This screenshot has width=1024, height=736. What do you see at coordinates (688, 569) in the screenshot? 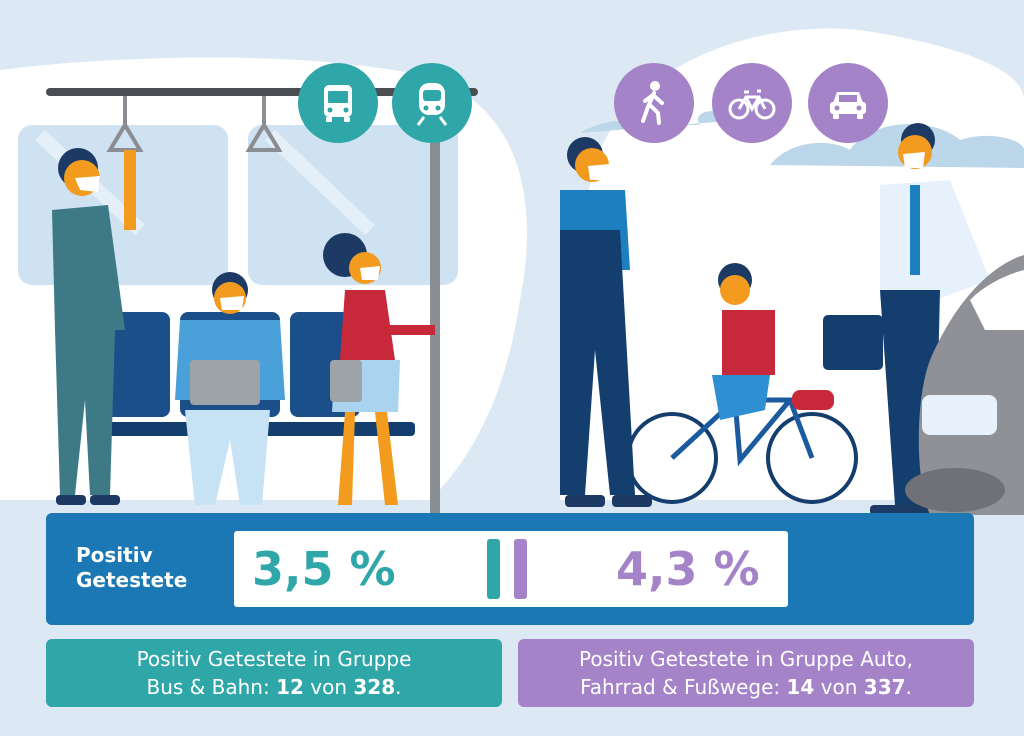
I see `auto-percent: 4,3 %` at bounding box center [688, 569].